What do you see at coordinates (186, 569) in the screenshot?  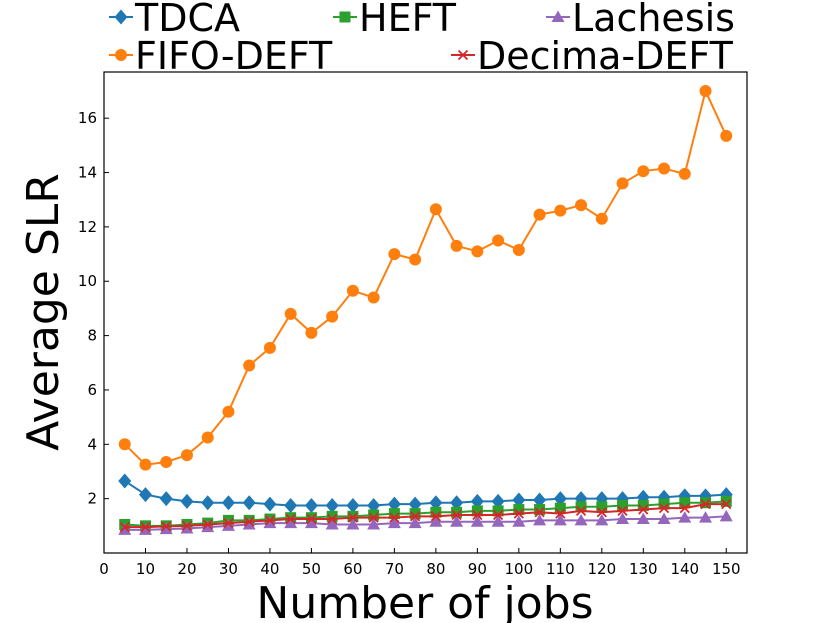 I see `x-tick-label: 20` at bounding box center [186, 569].